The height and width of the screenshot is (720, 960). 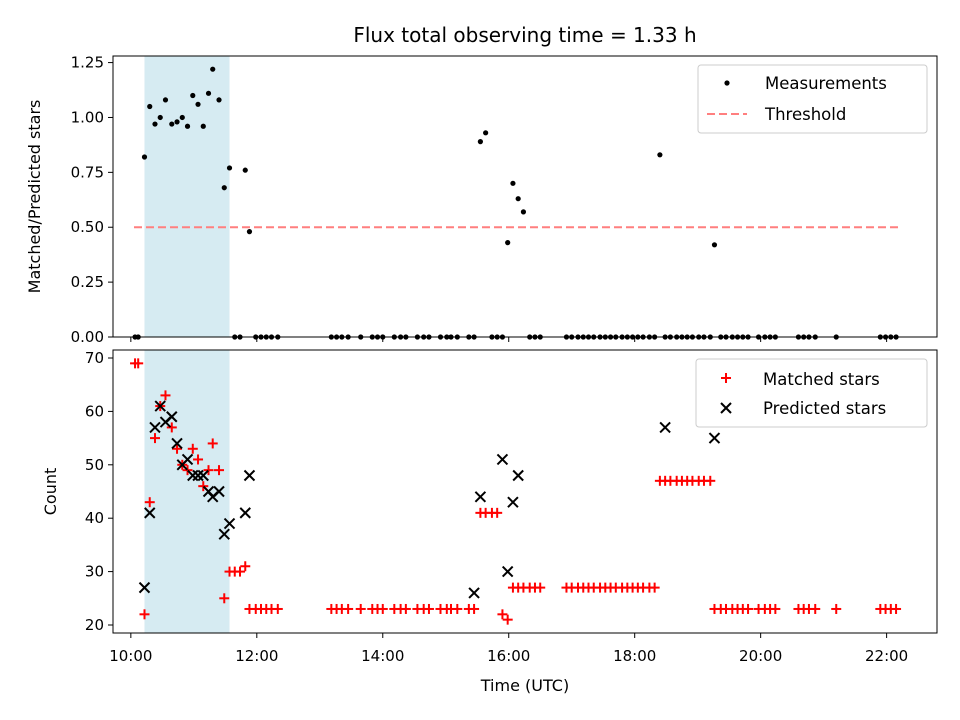 What do you see at coordinates (508, 656) in the screenshot?
I see `x-tick-label: 16:00` at bounding box center [508, 656].